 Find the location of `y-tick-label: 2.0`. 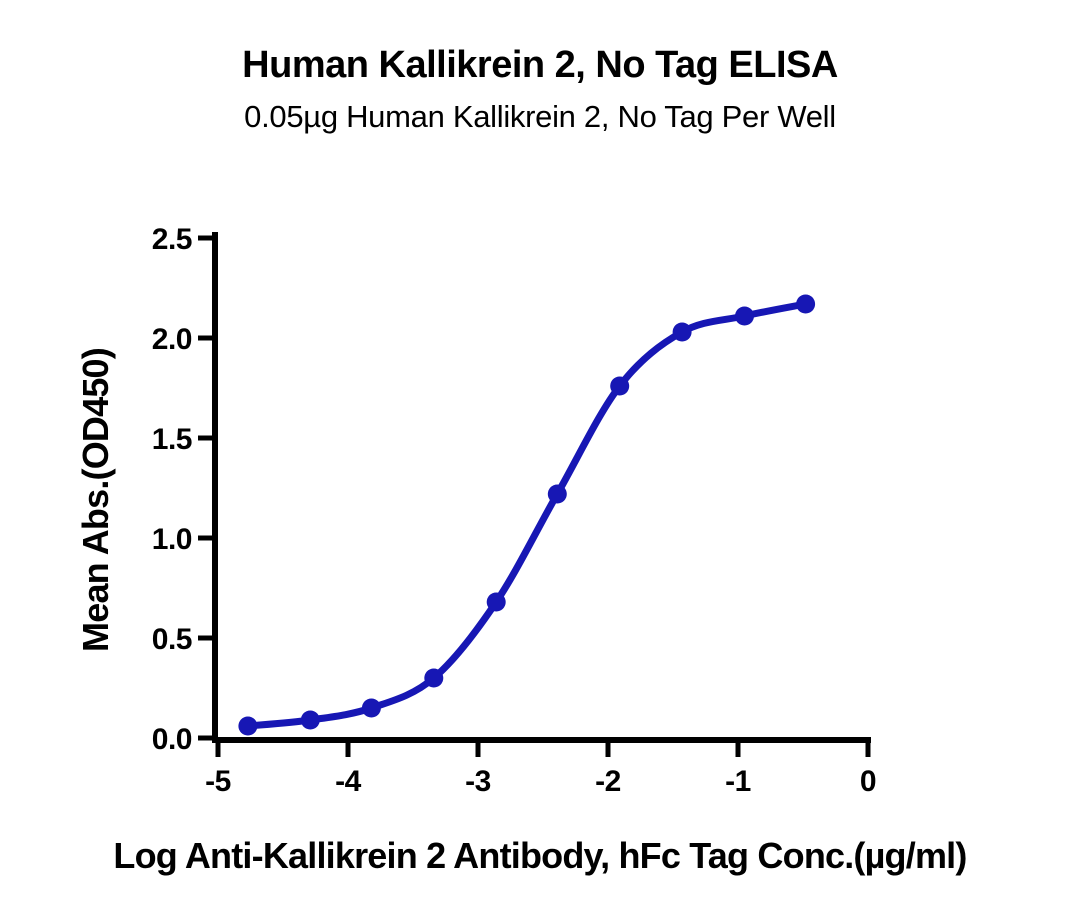

y-tick-label: 2.0 is located at coordinates (172, 339).